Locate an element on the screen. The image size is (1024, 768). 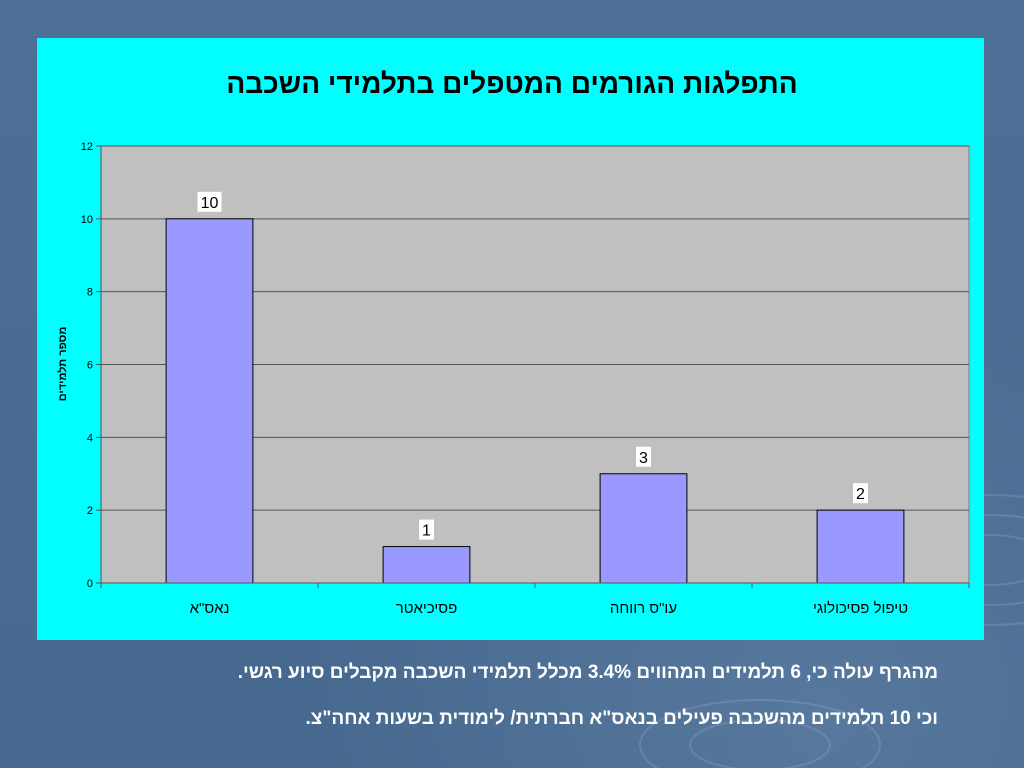
y-tick-label: 10 is located at coordinates (87, 220).